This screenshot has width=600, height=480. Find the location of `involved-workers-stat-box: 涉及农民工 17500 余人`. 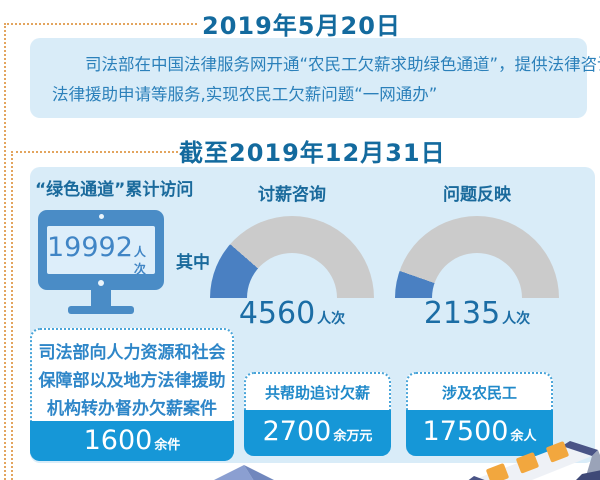

involved-workers-stat-box: 涉及农民工 17500 余人 is located at coordinates (479, 414).